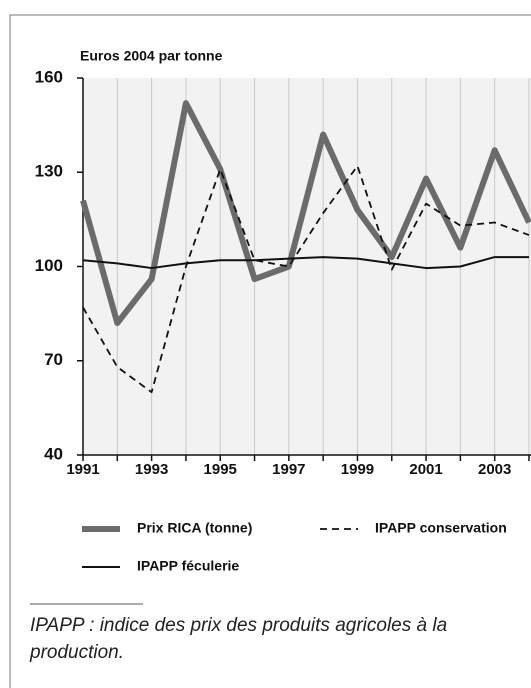 Image resolution: width=531 pixels, height=688 pixels. Describe the element at coordinates (425, 469) in the screenshot. I see `x-tick-label: 2001` at that location.